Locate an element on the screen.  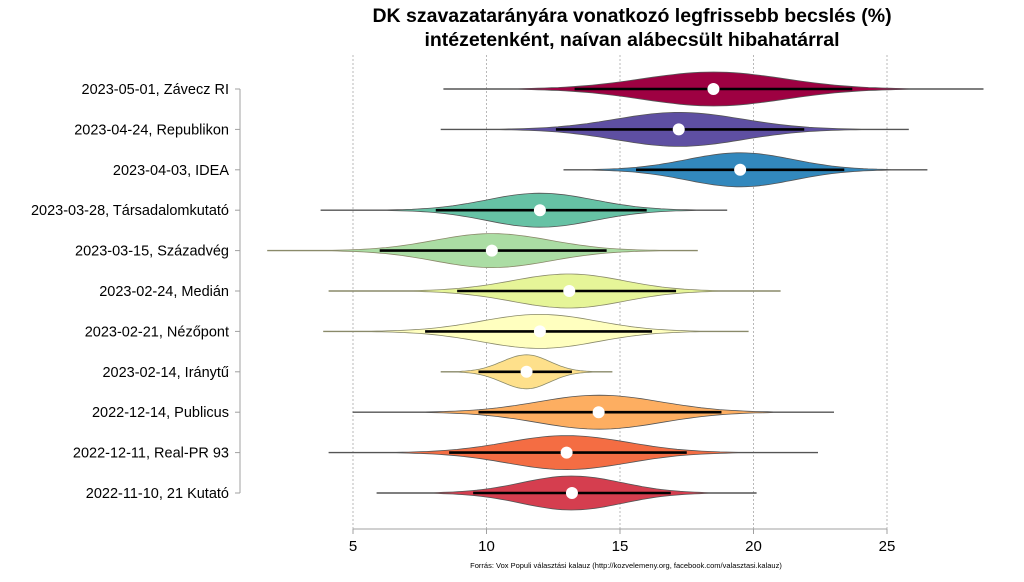
x-tick-label: 10 is located at coordinates (486, 546).